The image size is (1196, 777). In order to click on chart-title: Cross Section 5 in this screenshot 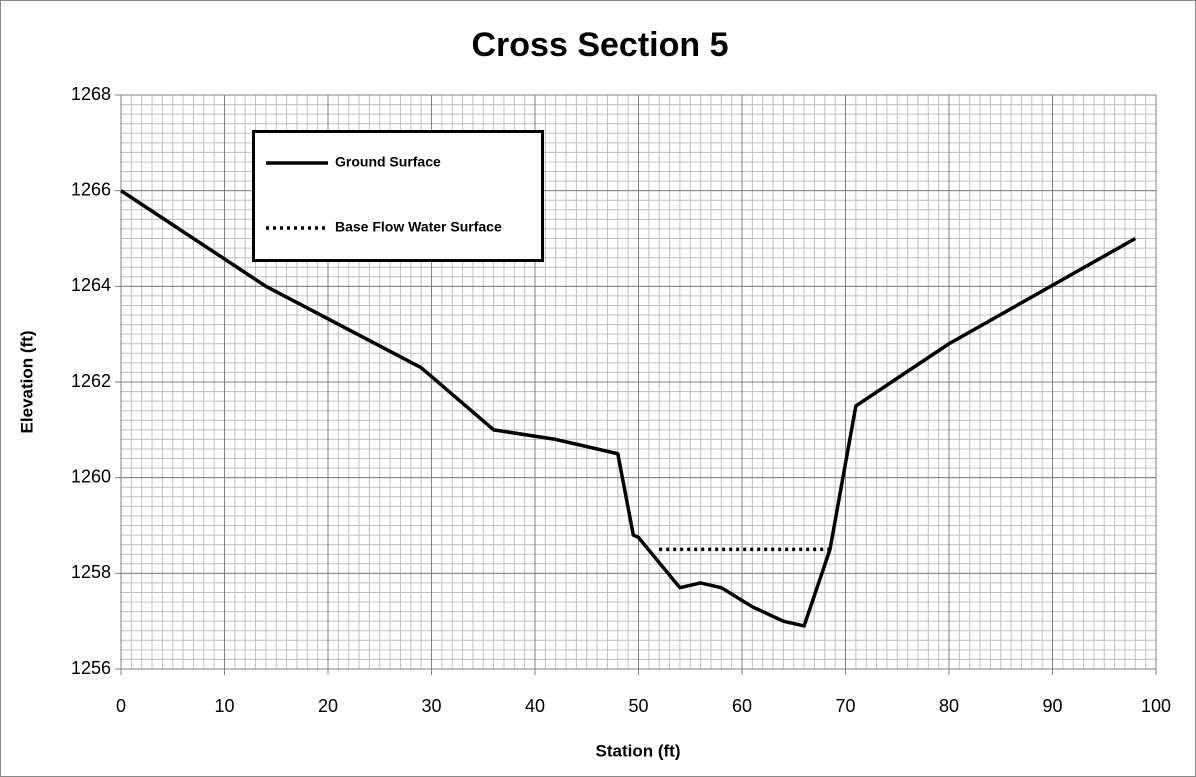, I will do `click(600, 45)`.